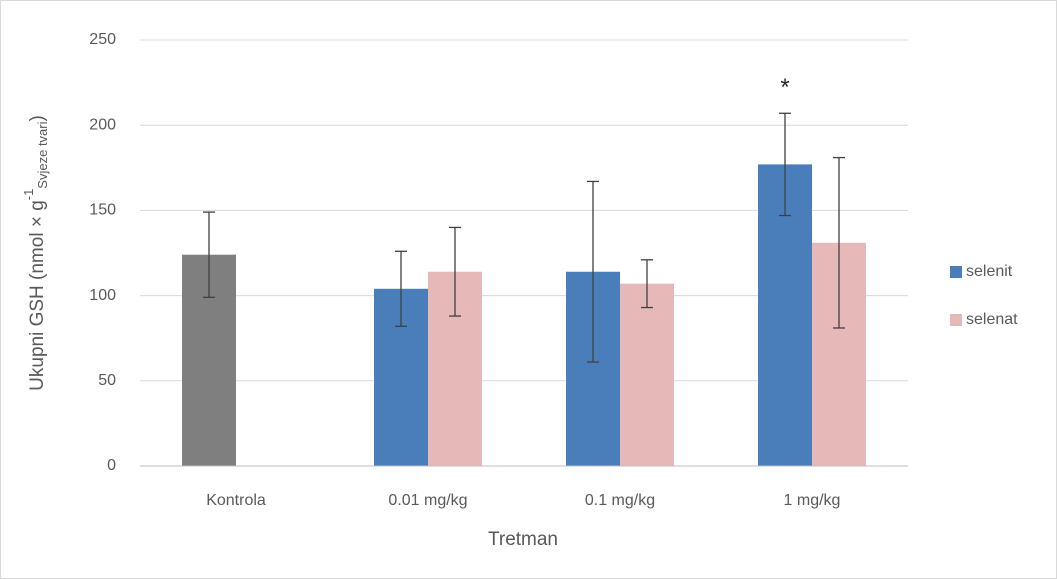 This screenshot has width=1057, height=579. What do you see at coordinates (812, 500) in the screenshot?
I see `x-tick-label: 1 mg/kg` at bounding box center [812, 500].